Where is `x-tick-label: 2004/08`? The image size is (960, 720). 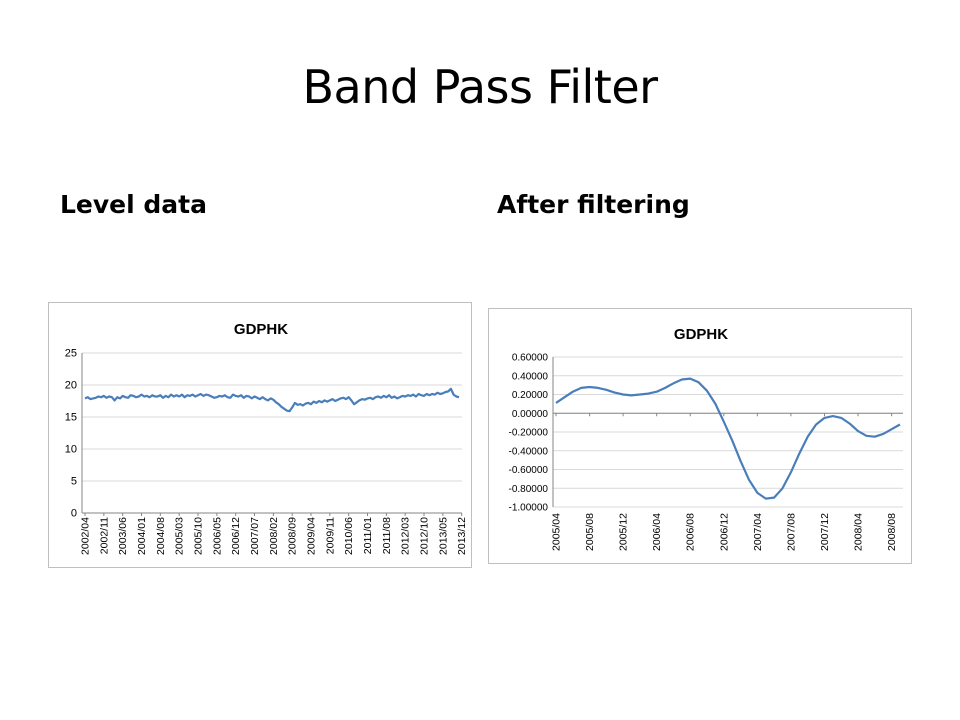
x-tick-label: 2004/08 is located at coordinates (161, 536).